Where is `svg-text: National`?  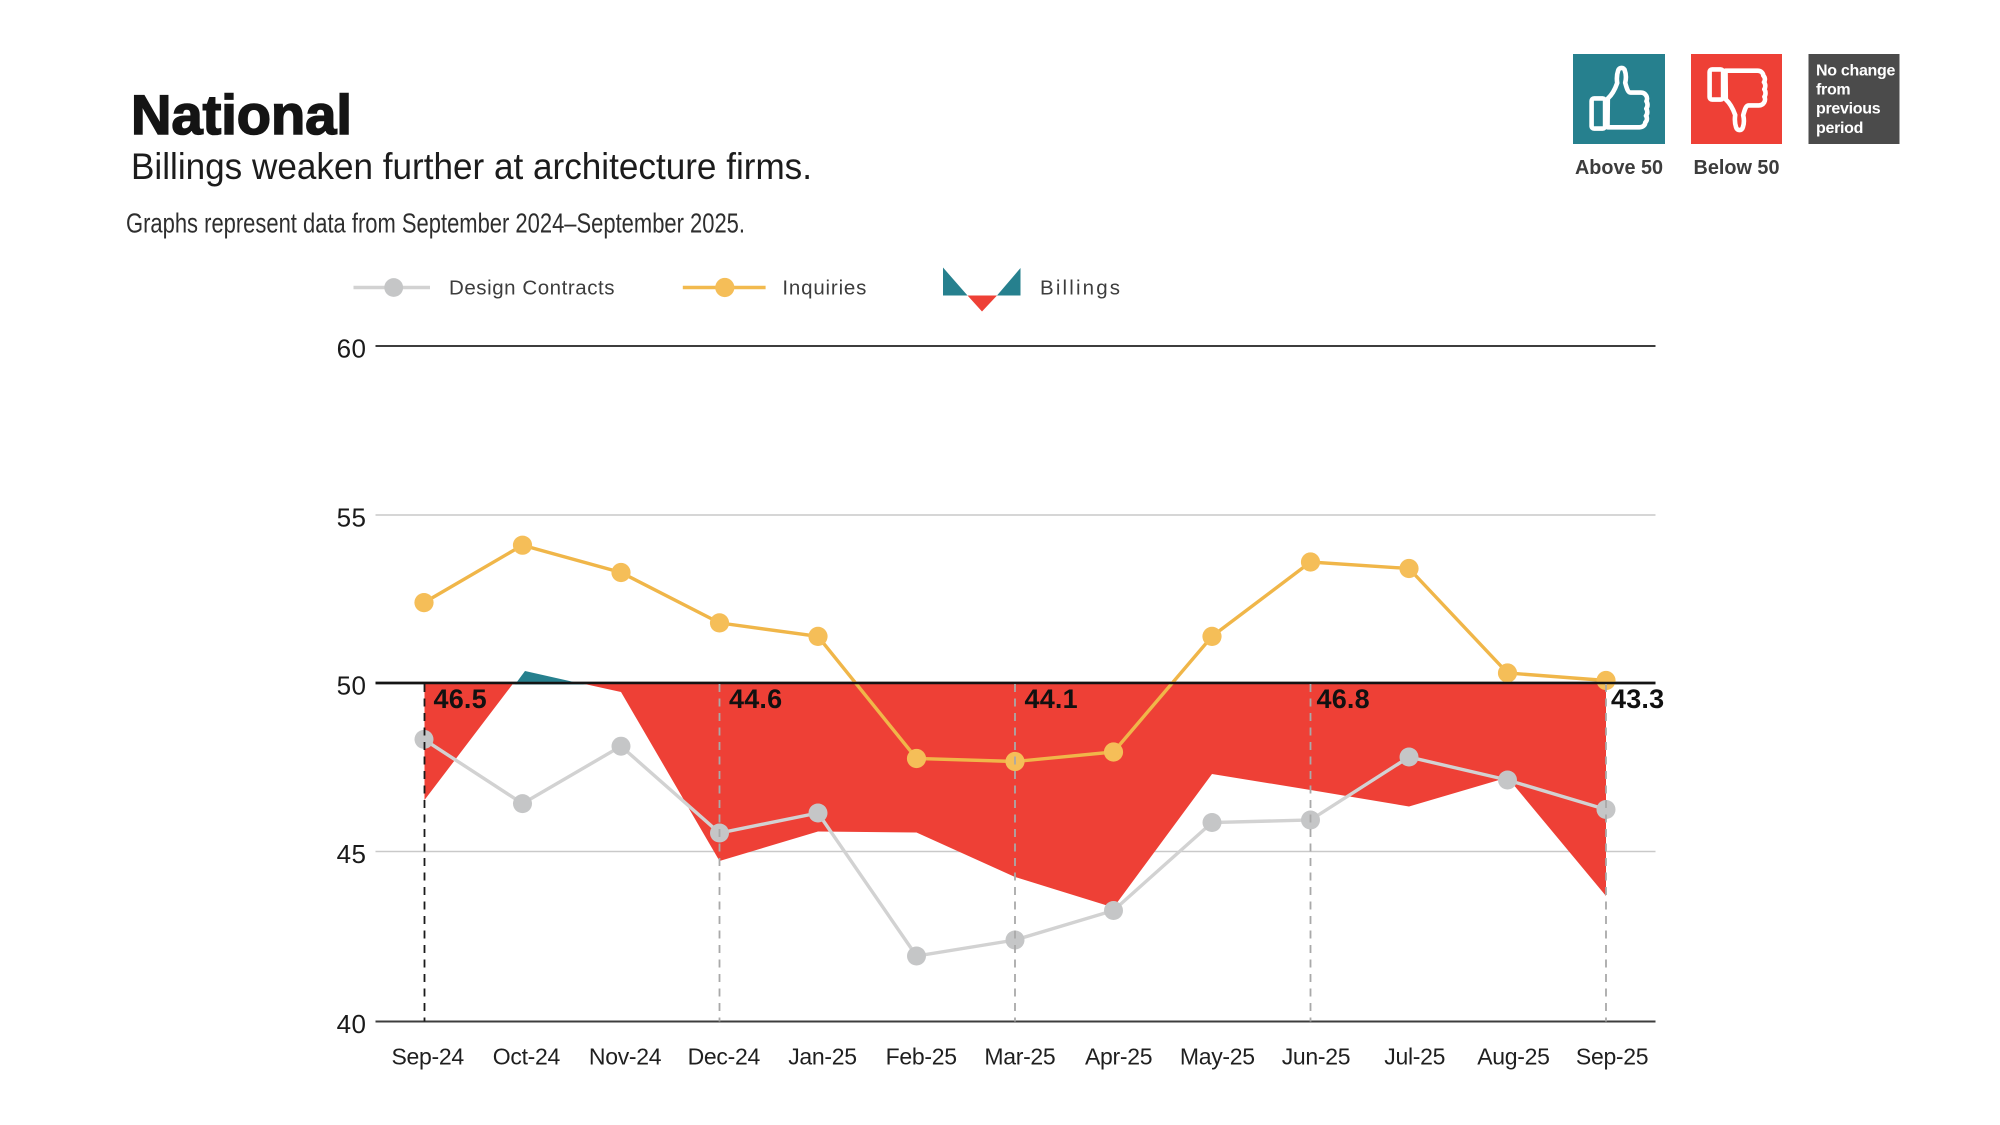
svg-text: National is located at coordinates (241, 114).